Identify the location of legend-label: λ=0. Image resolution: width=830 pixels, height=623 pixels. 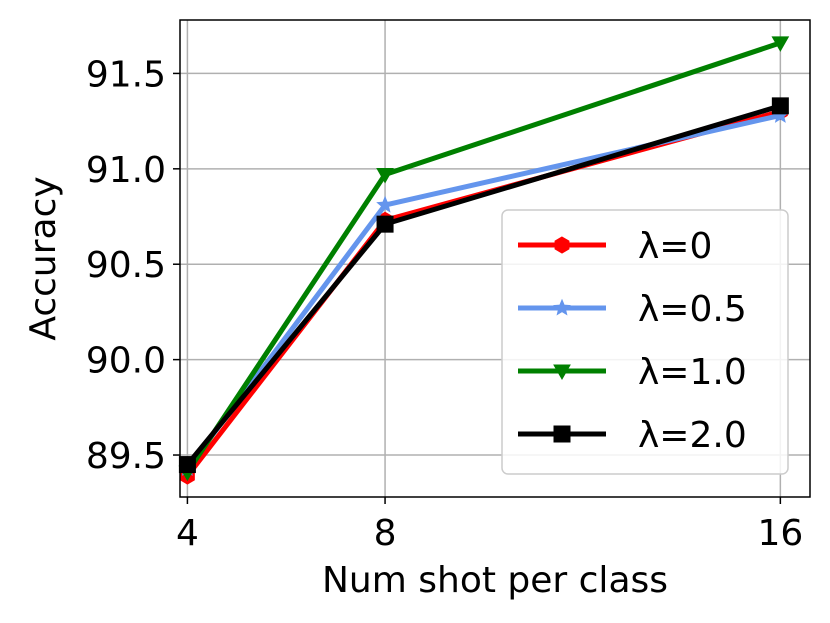
(675, 246).